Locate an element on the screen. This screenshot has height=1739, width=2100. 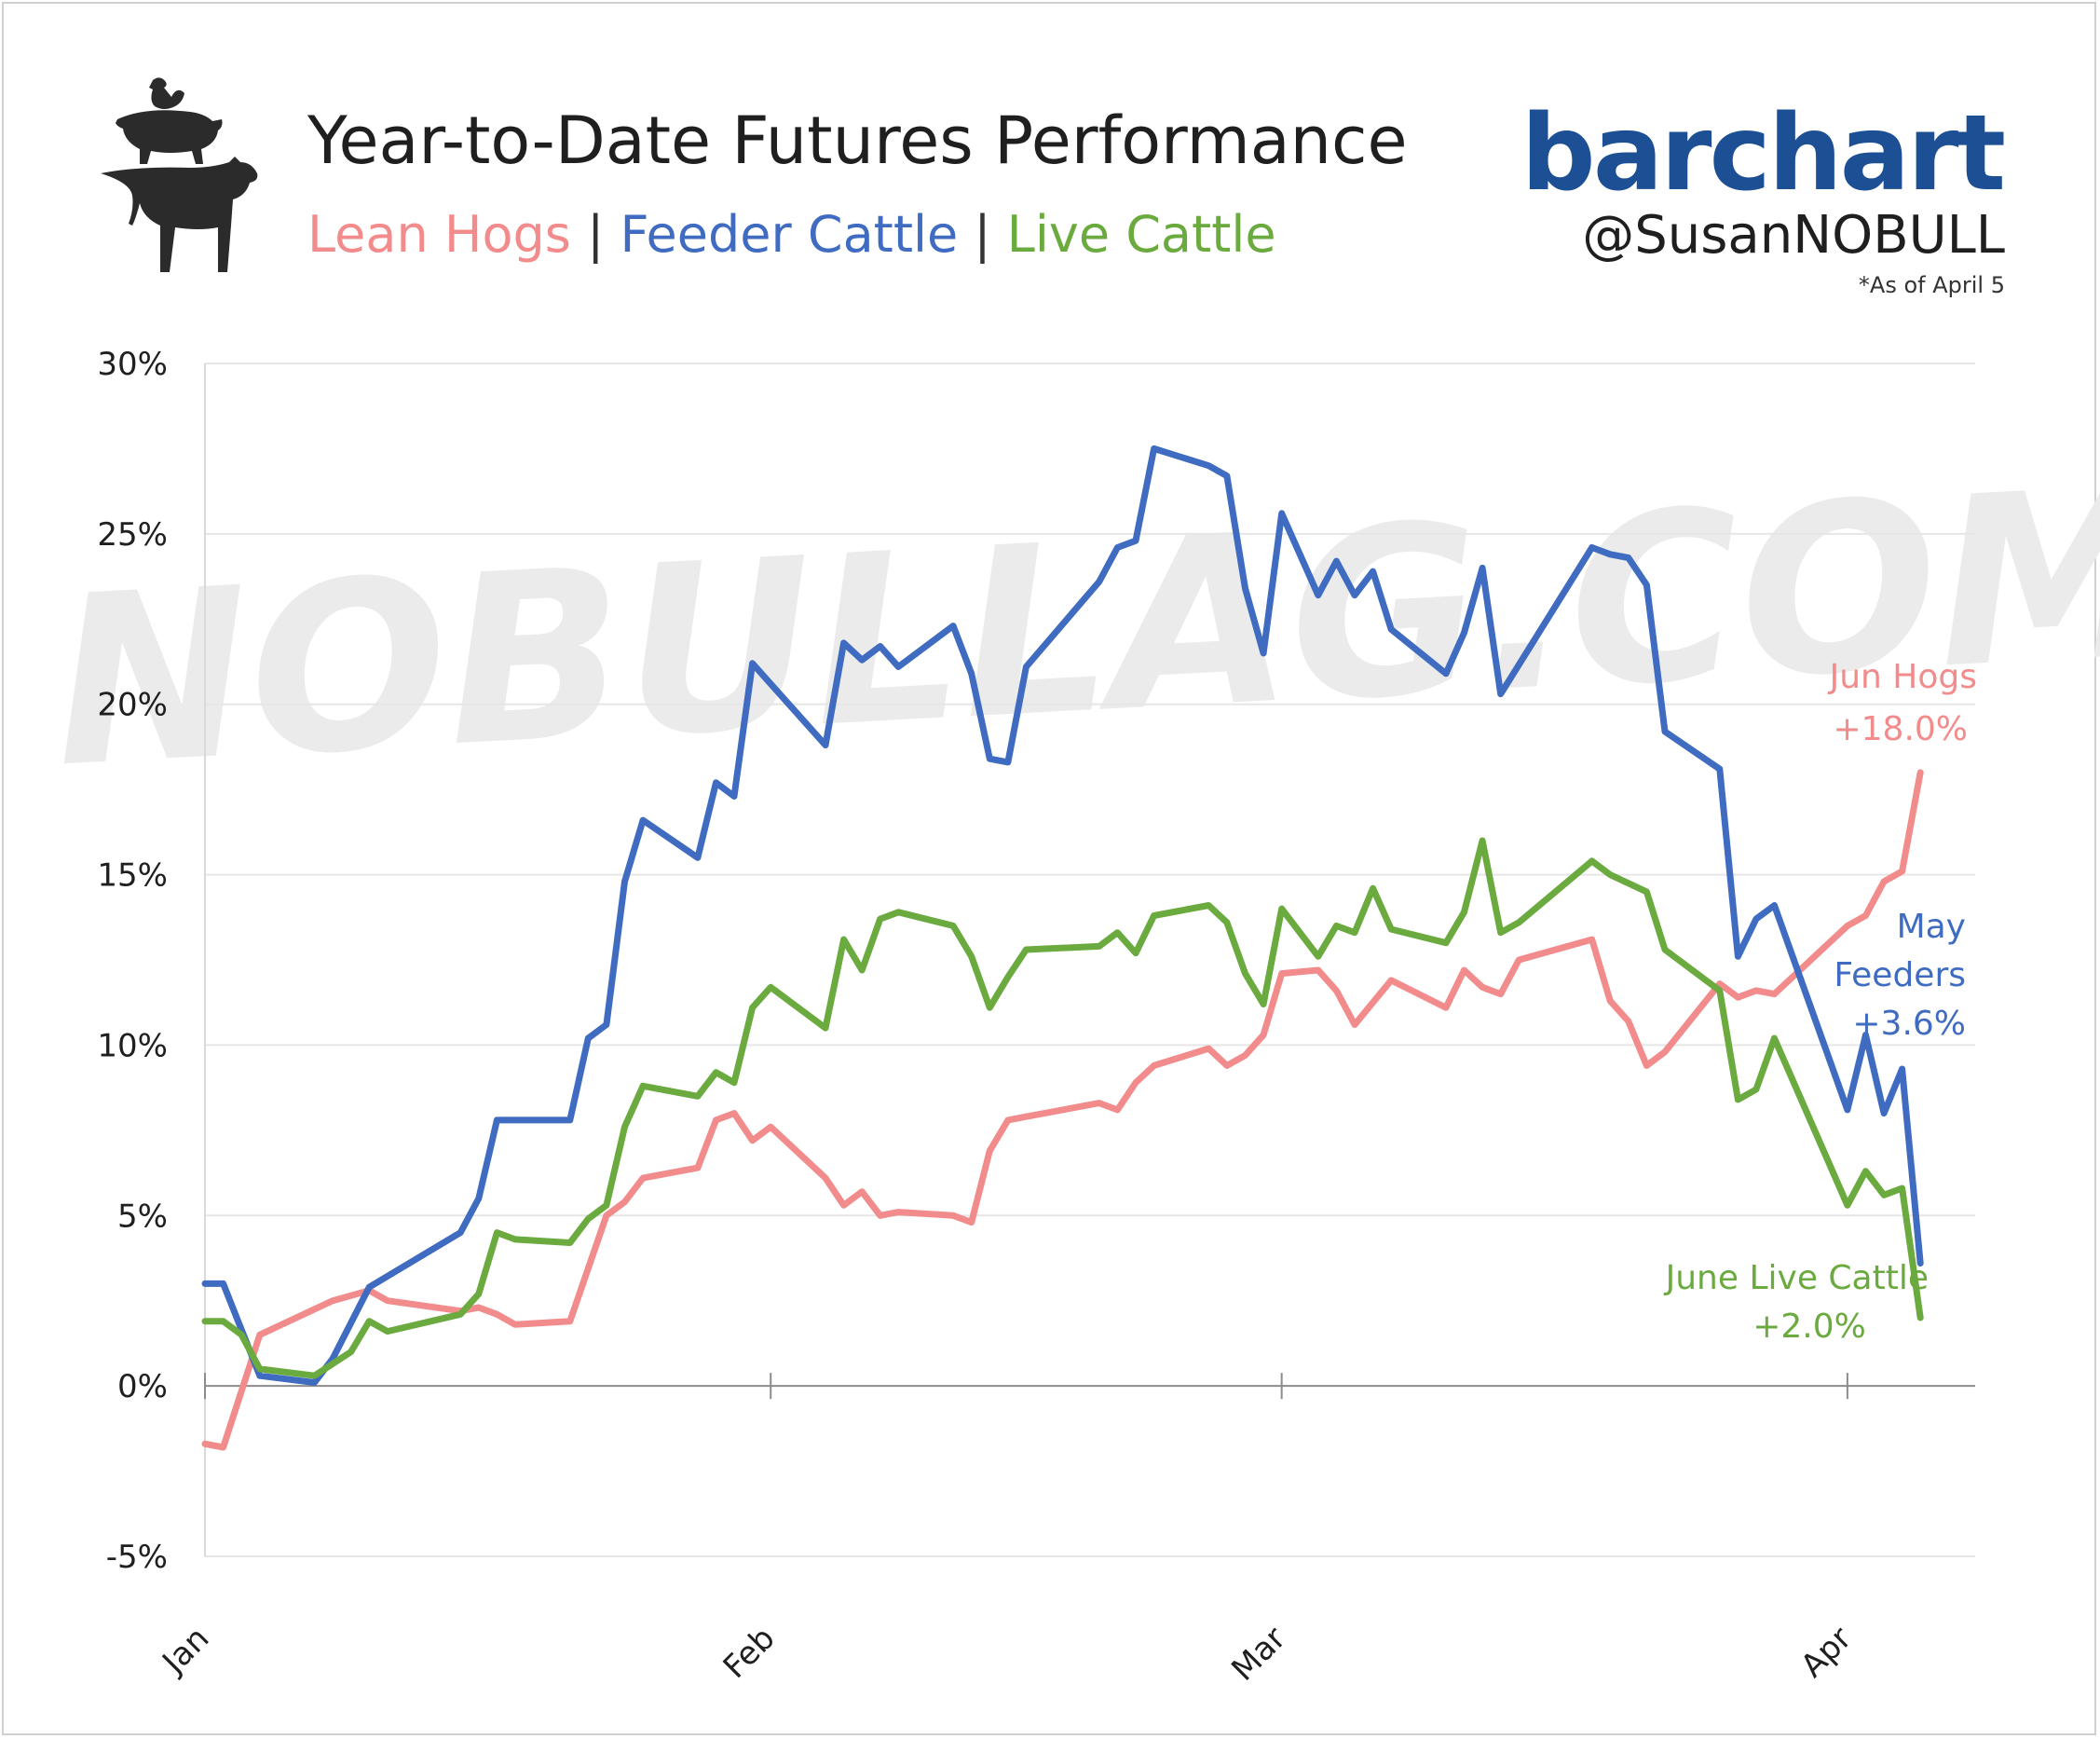
chart-subtitle: Lean Hogs | Feeder Cattle | Live Cattle is located at coordinates (791, 234).